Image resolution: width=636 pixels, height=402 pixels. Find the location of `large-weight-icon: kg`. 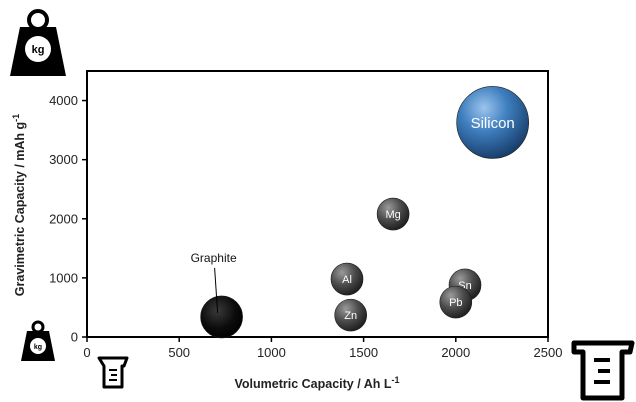

large-weight-icon: kg is located at coordinates (38, 42).